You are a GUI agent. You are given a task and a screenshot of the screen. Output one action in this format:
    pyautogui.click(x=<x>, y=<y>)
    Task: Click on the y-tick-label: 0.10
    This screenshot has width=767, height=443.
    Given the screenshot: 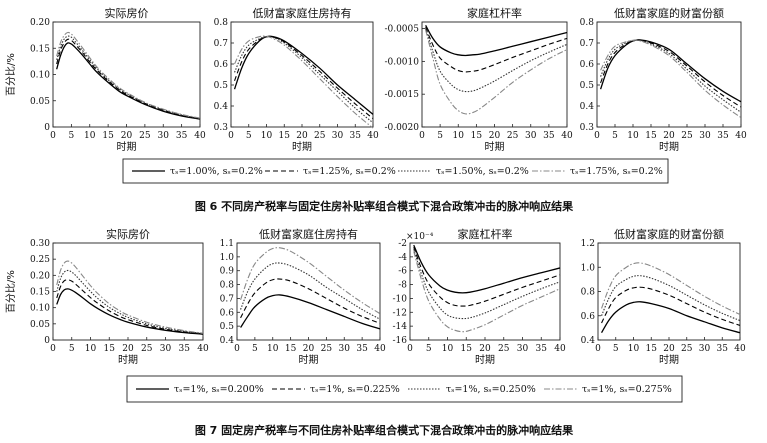 What is the action you would take?
    pyautogui.click(x=40, y=76)
    